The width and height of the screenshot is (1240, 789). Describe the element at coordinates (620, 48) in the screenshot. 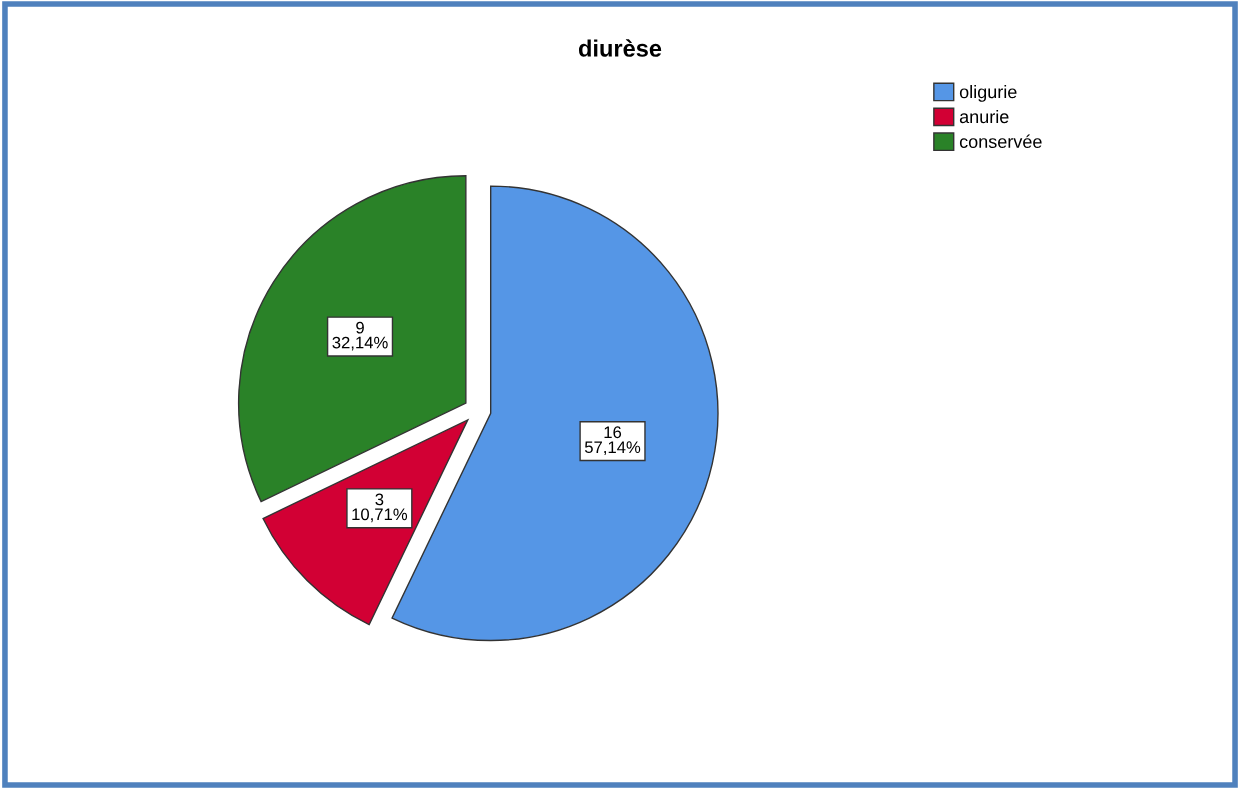

I see `chart-title: diurèse` at that location.